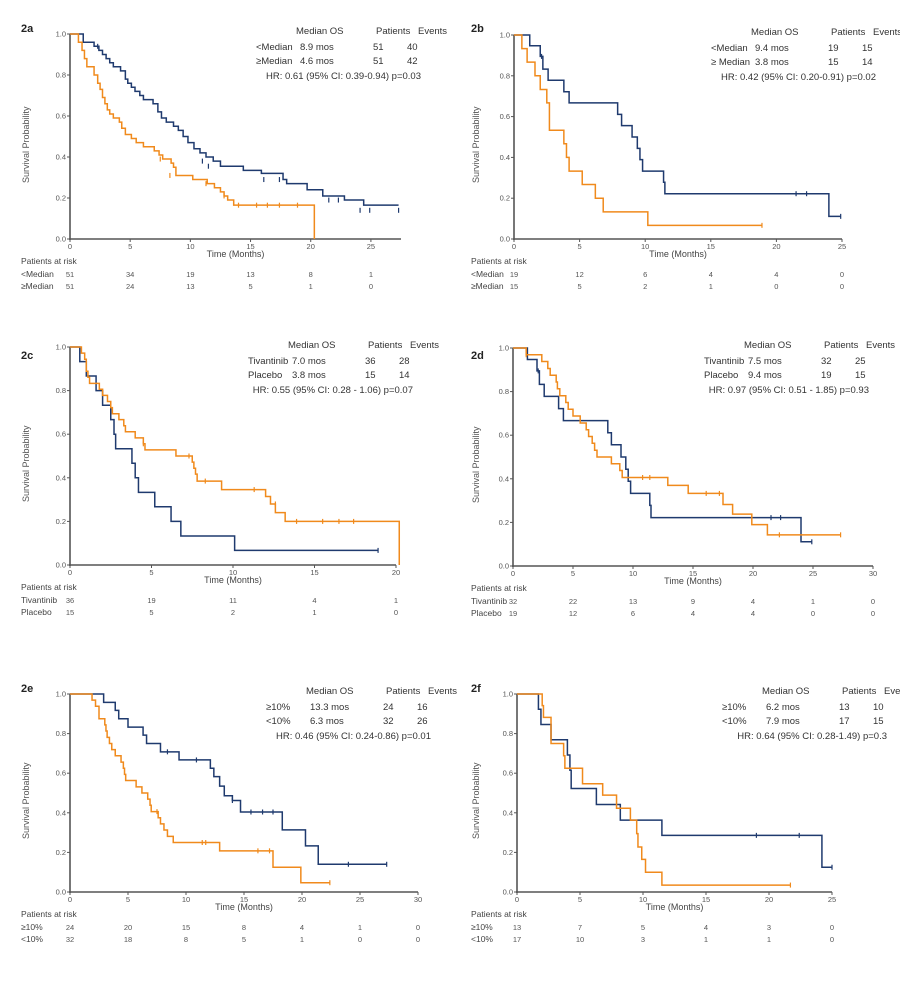  I want to click on legend-events: 14, so click(867, 62).